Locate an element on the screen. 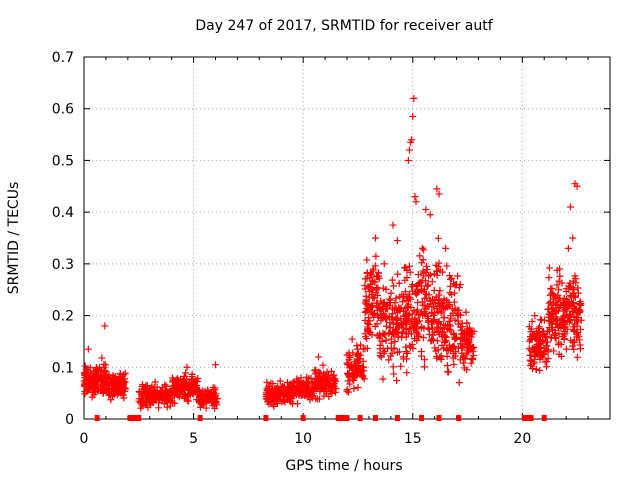  y-tick-label: 0.6 is located at coordinates (63, 110).